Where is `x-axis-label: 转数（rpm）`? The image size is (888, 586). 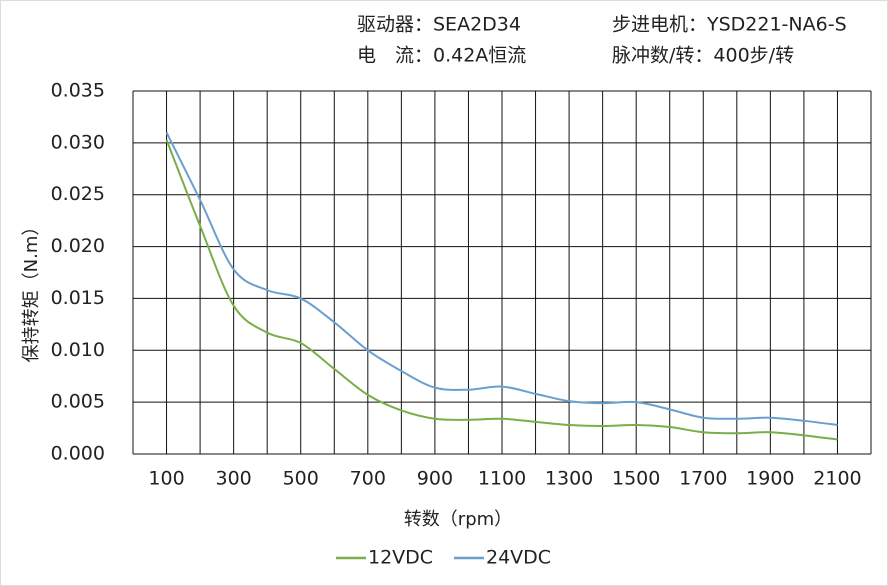 x-axis-label: 转数（rpm） is located at coordinates (458, 519).